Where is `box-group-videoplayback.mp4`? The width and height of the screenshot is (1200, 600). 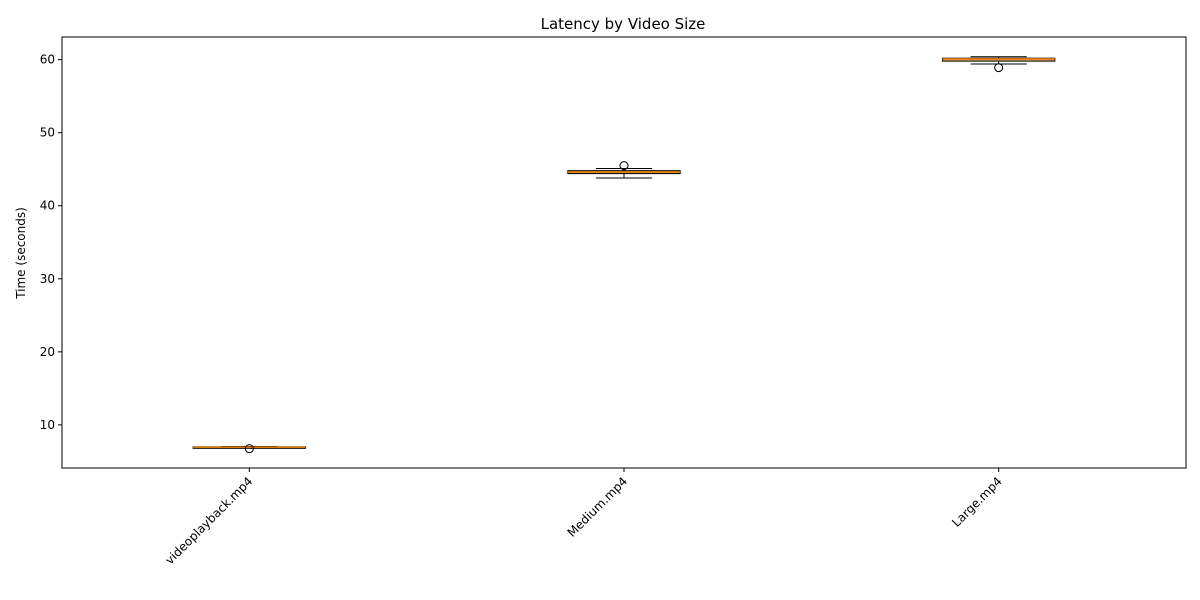
box-group-videoplayback.mp4 is located at coordinates (249, 449).